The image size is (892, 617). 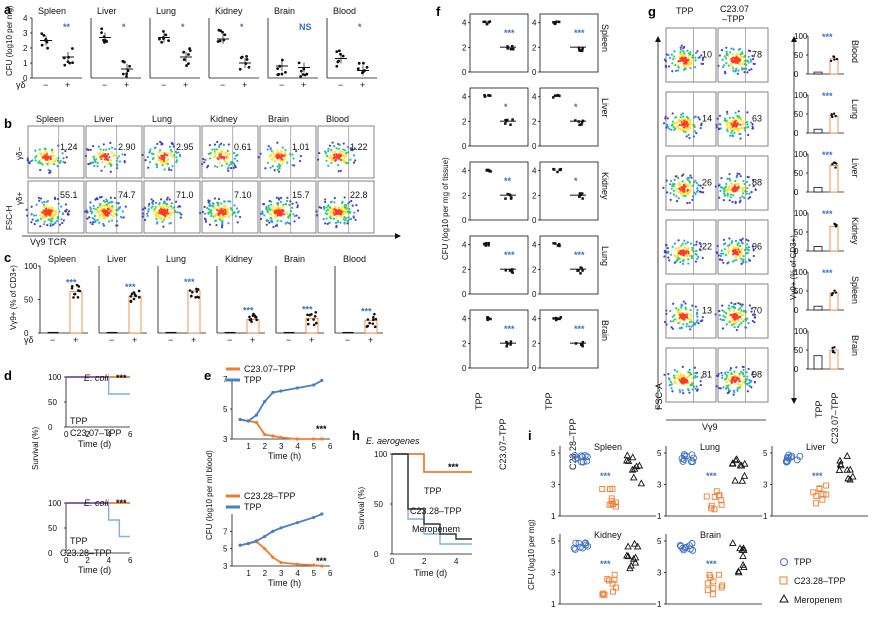 What do you see at coordinates (67, 27) in the screenshot?
I see `panel-a-stat: **` at bounding box center [67, 27].